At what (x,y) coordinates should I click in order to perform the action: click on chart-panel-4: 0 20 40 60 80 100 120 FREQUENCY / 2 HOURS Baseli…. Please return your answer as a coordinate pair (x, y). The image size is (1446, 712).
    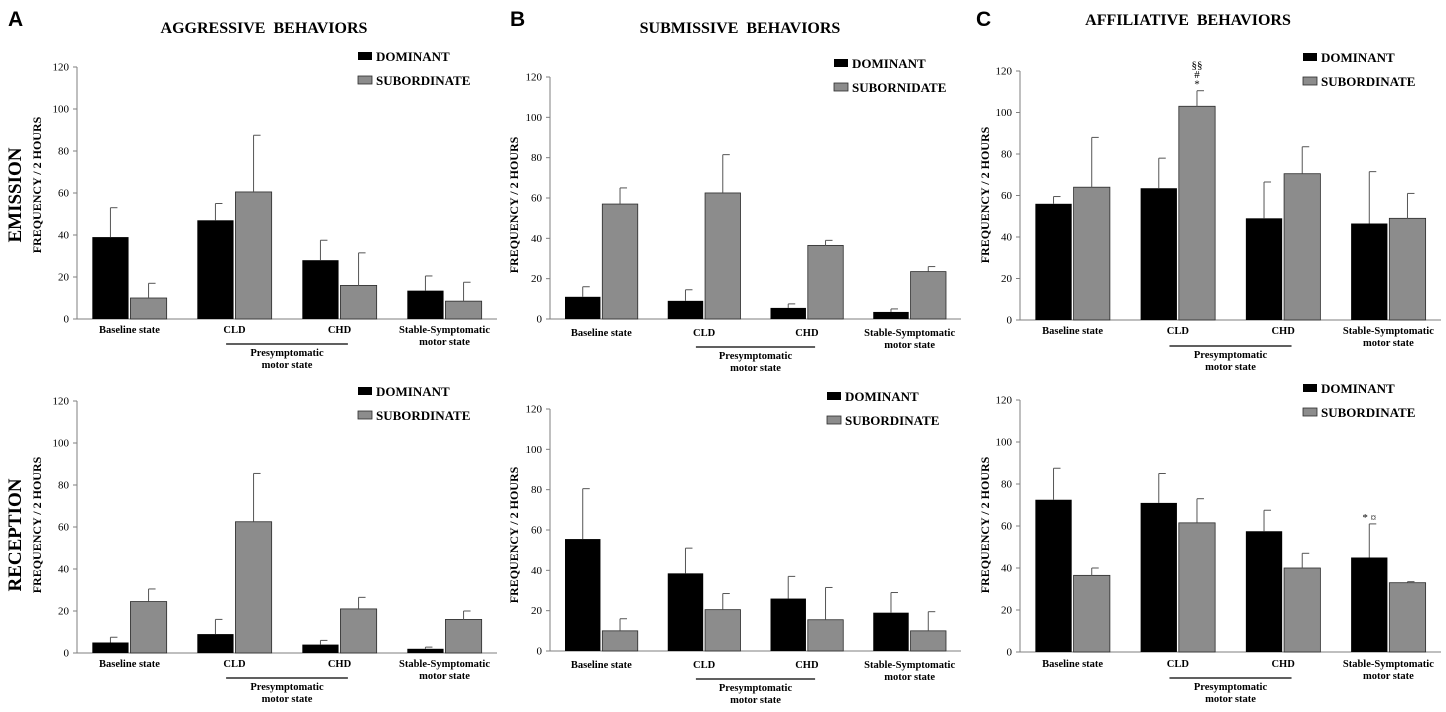
    Looking at the image, I should click on (734, 547).